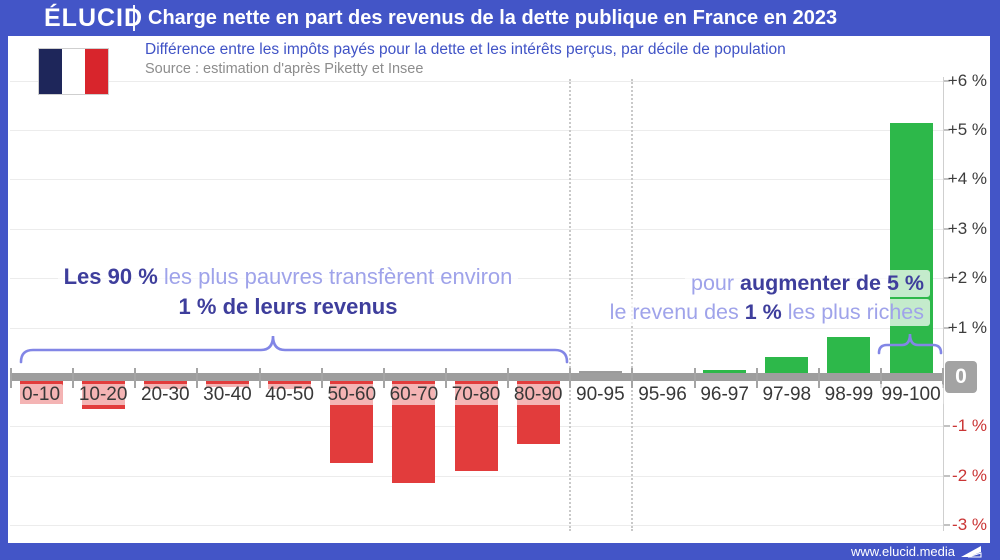 The width and height of the screenshot is (1000, 560). Describe the element at coordinates (500, 551) in the screenshot. I see `footer-bar` at that location.